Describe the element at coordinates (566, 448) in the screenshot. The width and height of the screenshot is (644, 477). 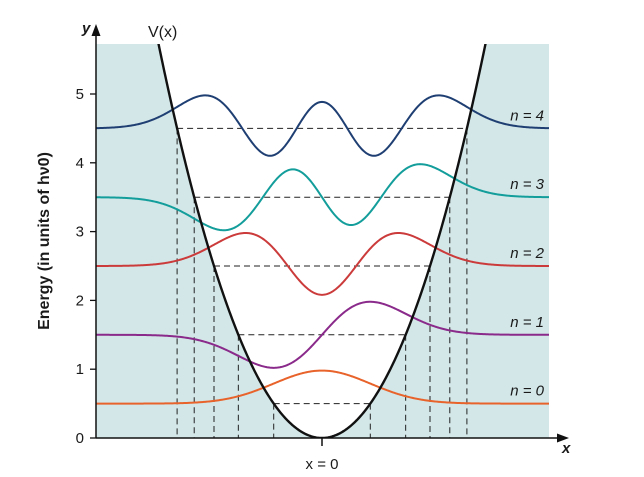
I see `x-axis-letter: x` at that location.